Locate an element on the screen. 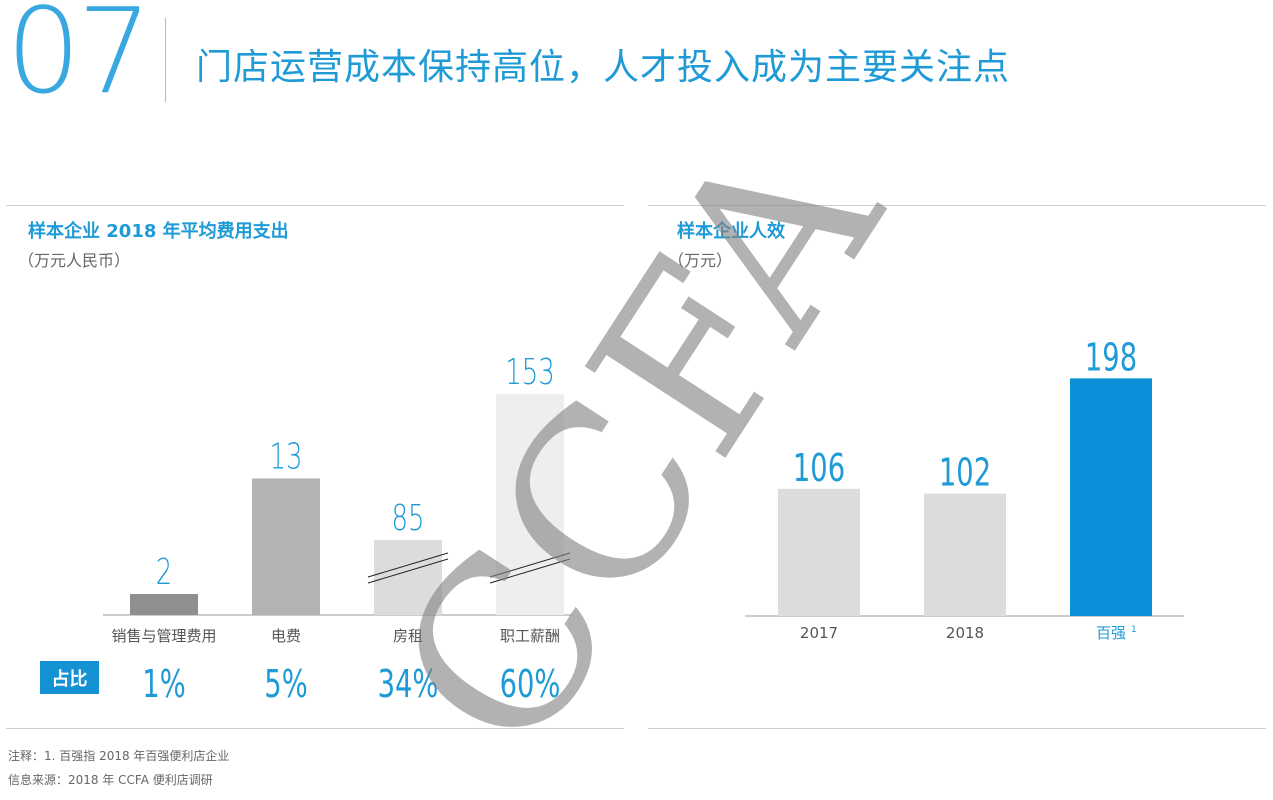 The width and height of the screenshot is (1273, 800). title-divider is located at coordinates (165, 60).